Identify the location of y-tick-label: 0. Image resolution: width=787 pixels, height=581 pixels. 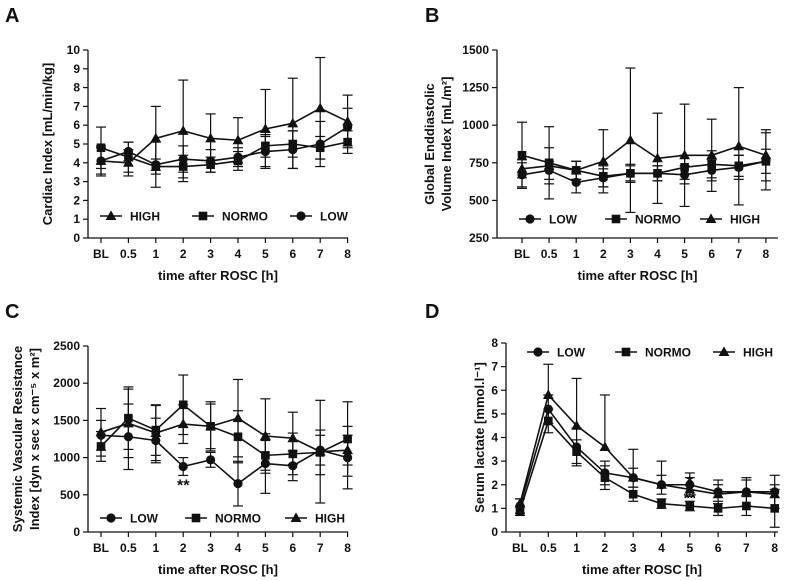
(76, 238).